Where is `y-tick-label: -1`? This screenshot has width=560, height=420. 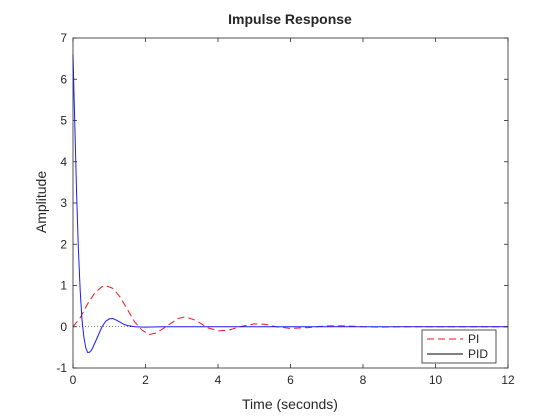 y-tick-label: -1 is located at coordinates (61, 368).